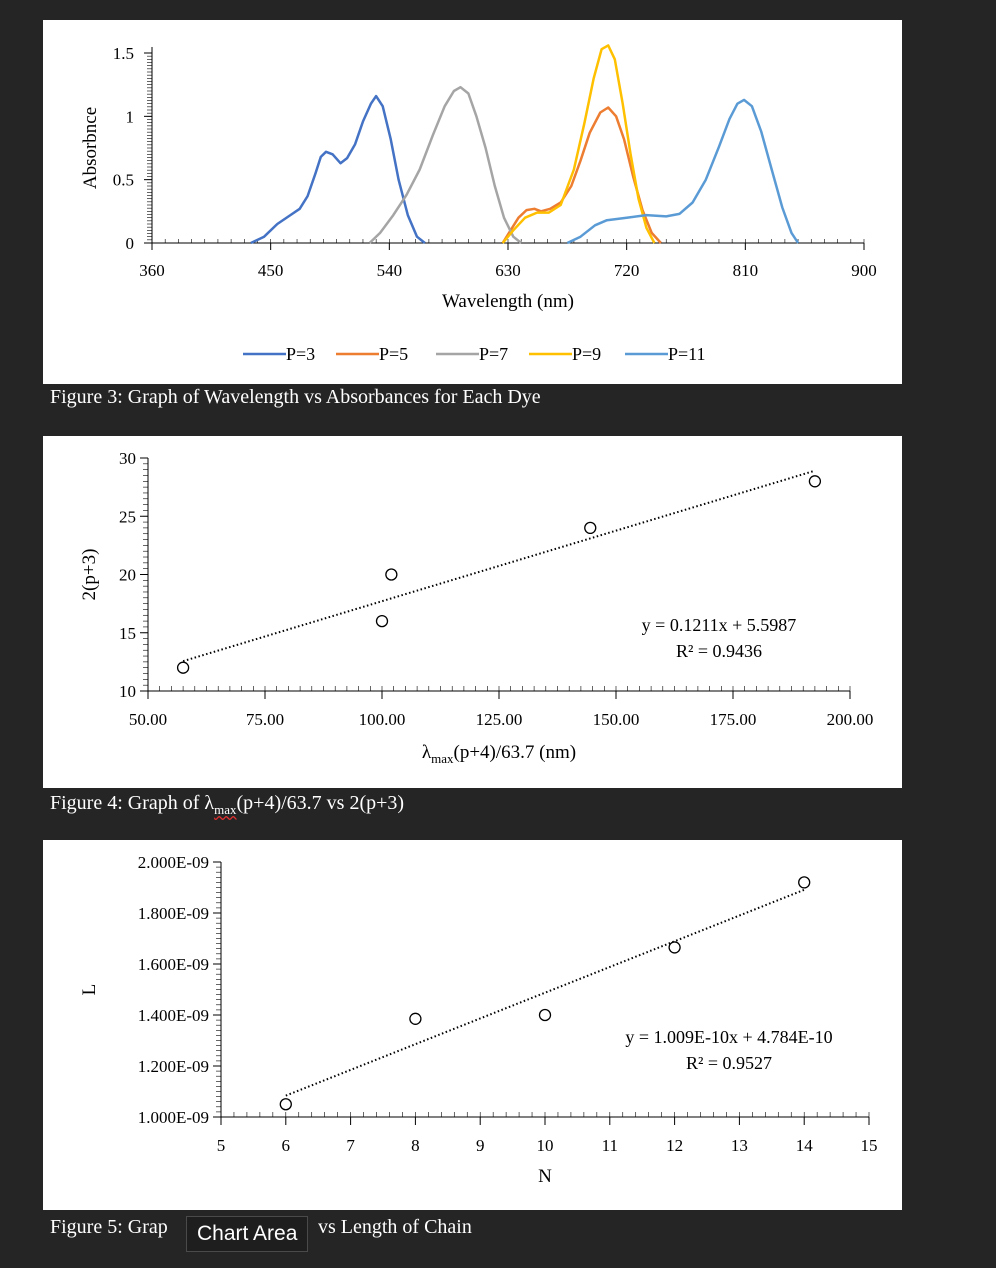 The width and height of the screenshot is (996, 1268). What do you see at coordinates (265, 719) in the screenshot?
I see `x-tick-label: 75.00` at bounding box center [265, 719].